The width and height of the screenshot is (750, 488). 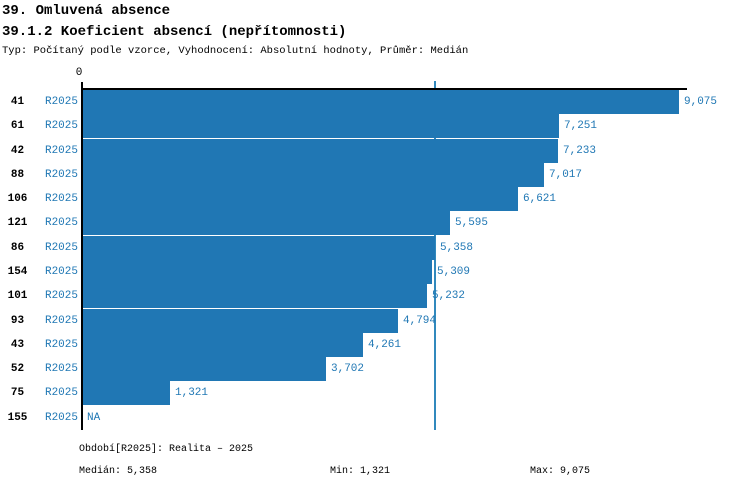 I want to click on chart-row: 43 R2025 4,261, so click(x=375, y=345).